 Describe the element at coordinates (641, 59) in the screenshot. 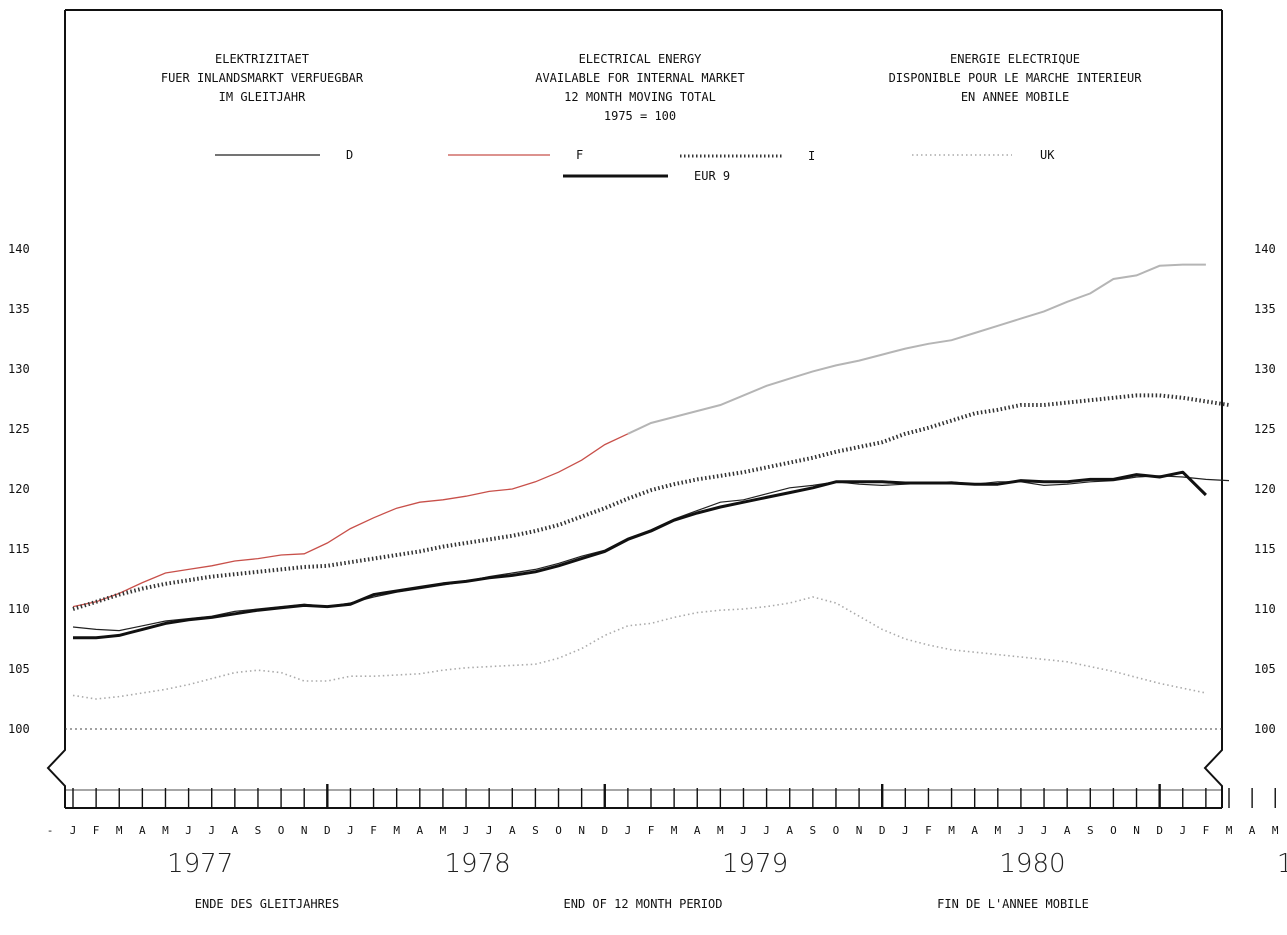

I see `title-line-en-0: ELECTRICAL ENERGY` at that location.